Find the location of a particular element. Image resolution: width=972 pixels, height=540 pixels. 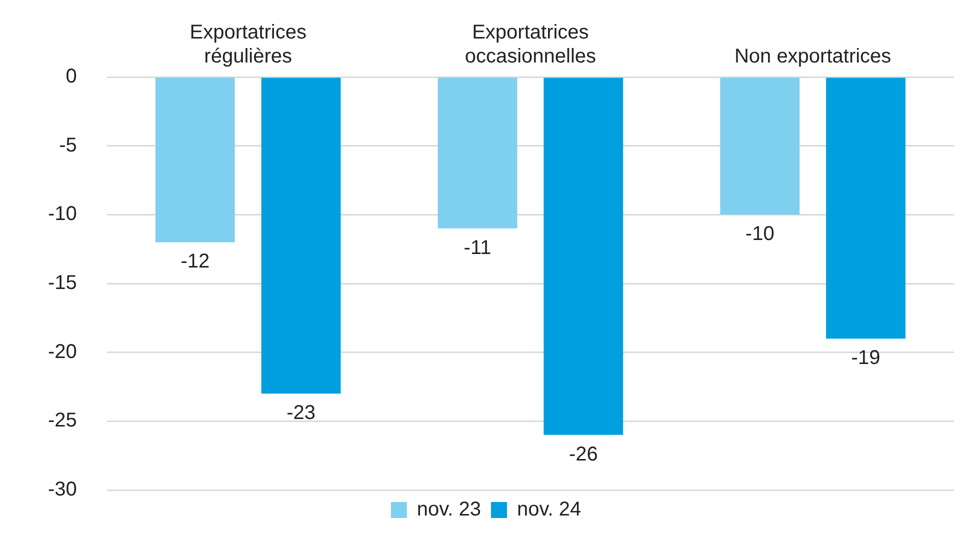

data-label: -19 is located at coordinates (865, 358).